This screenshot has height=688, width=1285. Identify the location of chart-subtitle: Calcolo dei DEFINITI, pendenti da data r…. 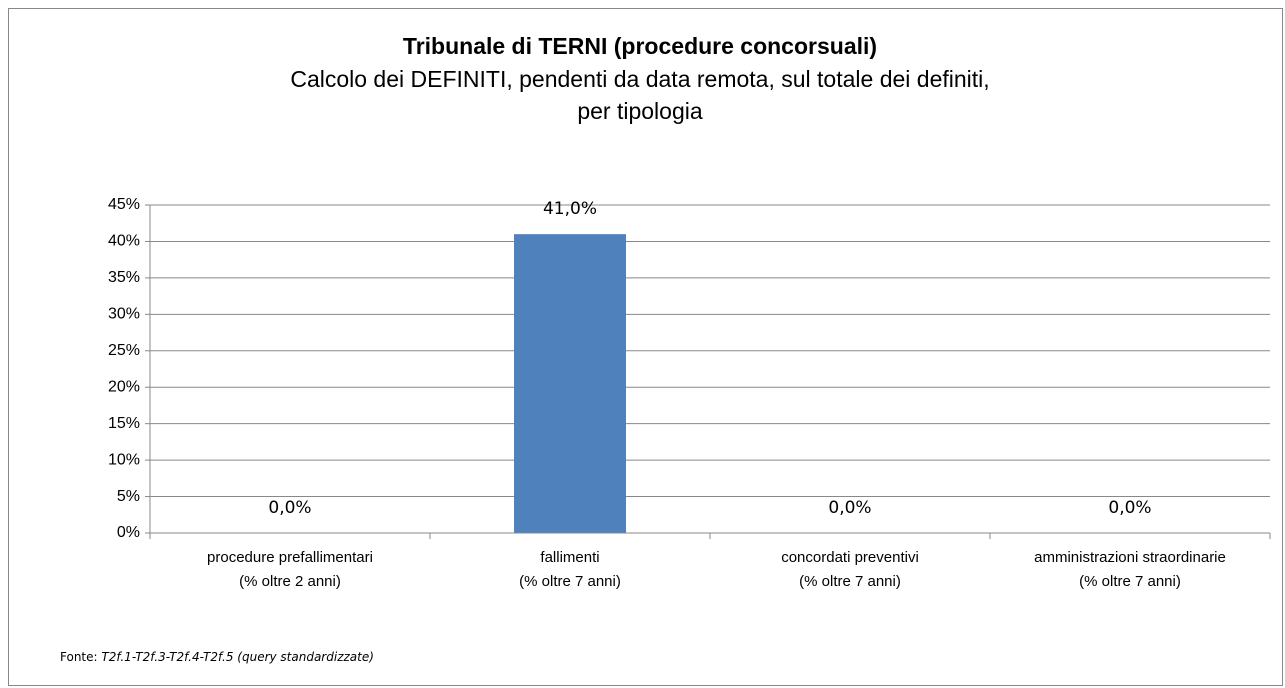
(639, 79).